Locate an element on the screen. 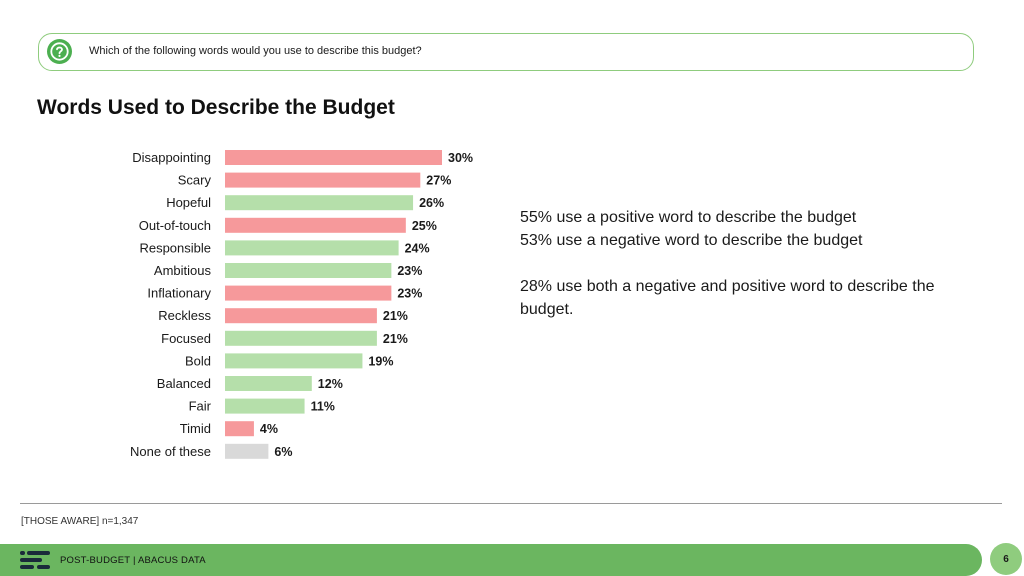  value-label-hopeful: 26% is located at coordinates (431, 203).